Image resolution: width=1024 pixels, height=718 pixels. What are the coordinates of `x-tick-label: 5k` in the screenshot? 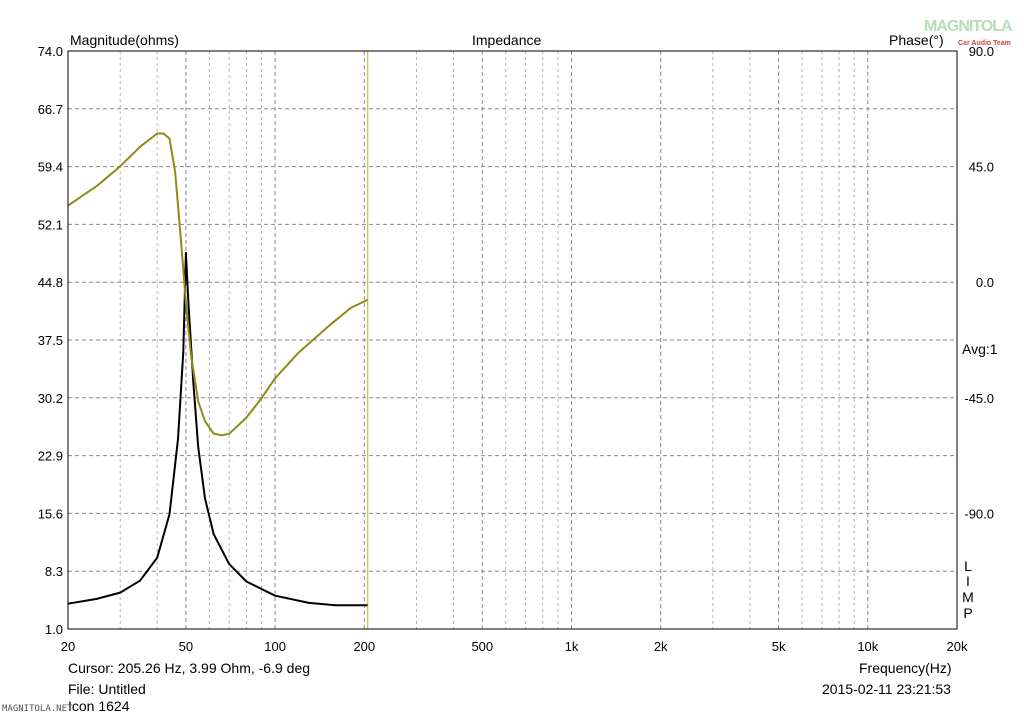 It's located at (779, 646).